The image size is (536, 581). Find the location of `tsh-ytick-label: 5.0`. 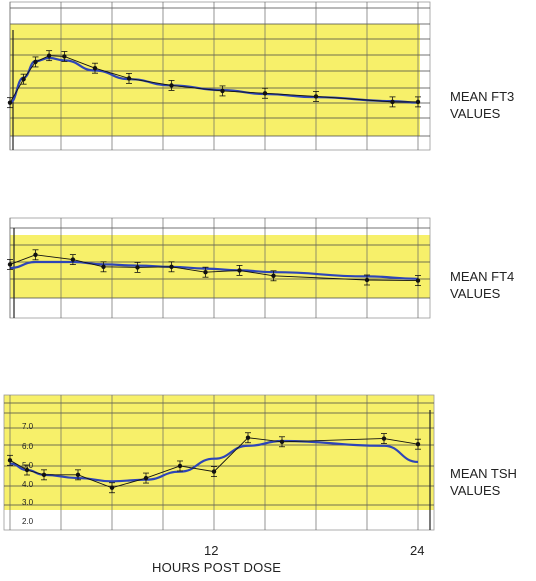

tsh-ytick-label: 5.0 is located at coordinates (28, 465).